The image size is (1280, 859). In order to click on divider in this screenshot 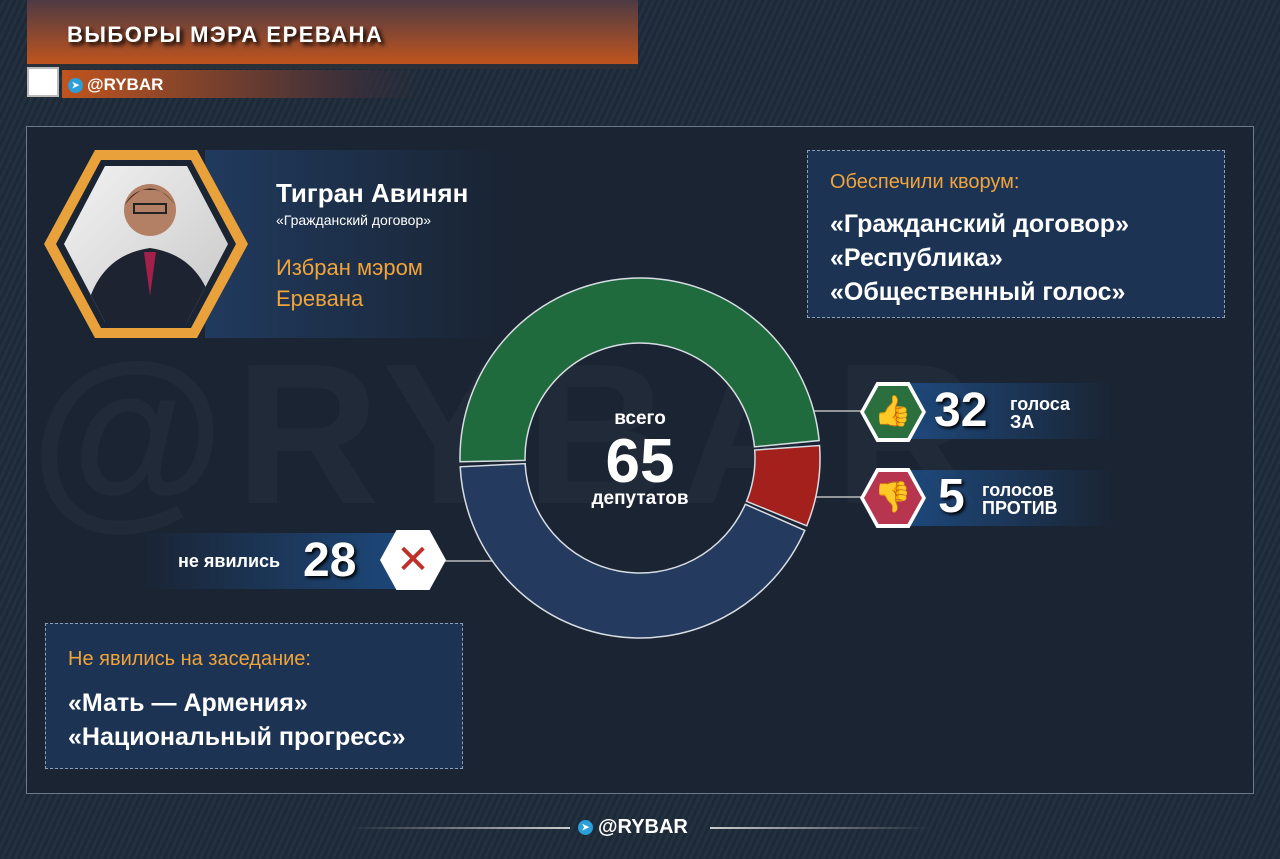, I will do `click(332, 66)`.